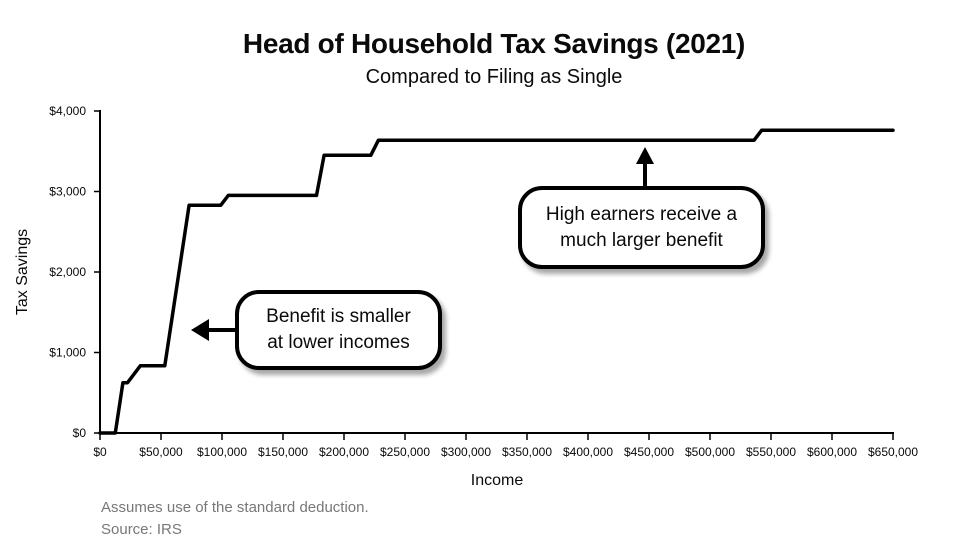 This screenshot has width=960, height=557. What do you see at coordinates (67, 192) in the screenshot?
I see `y-tick-label: $3,000` at bounding box center [67, 192].